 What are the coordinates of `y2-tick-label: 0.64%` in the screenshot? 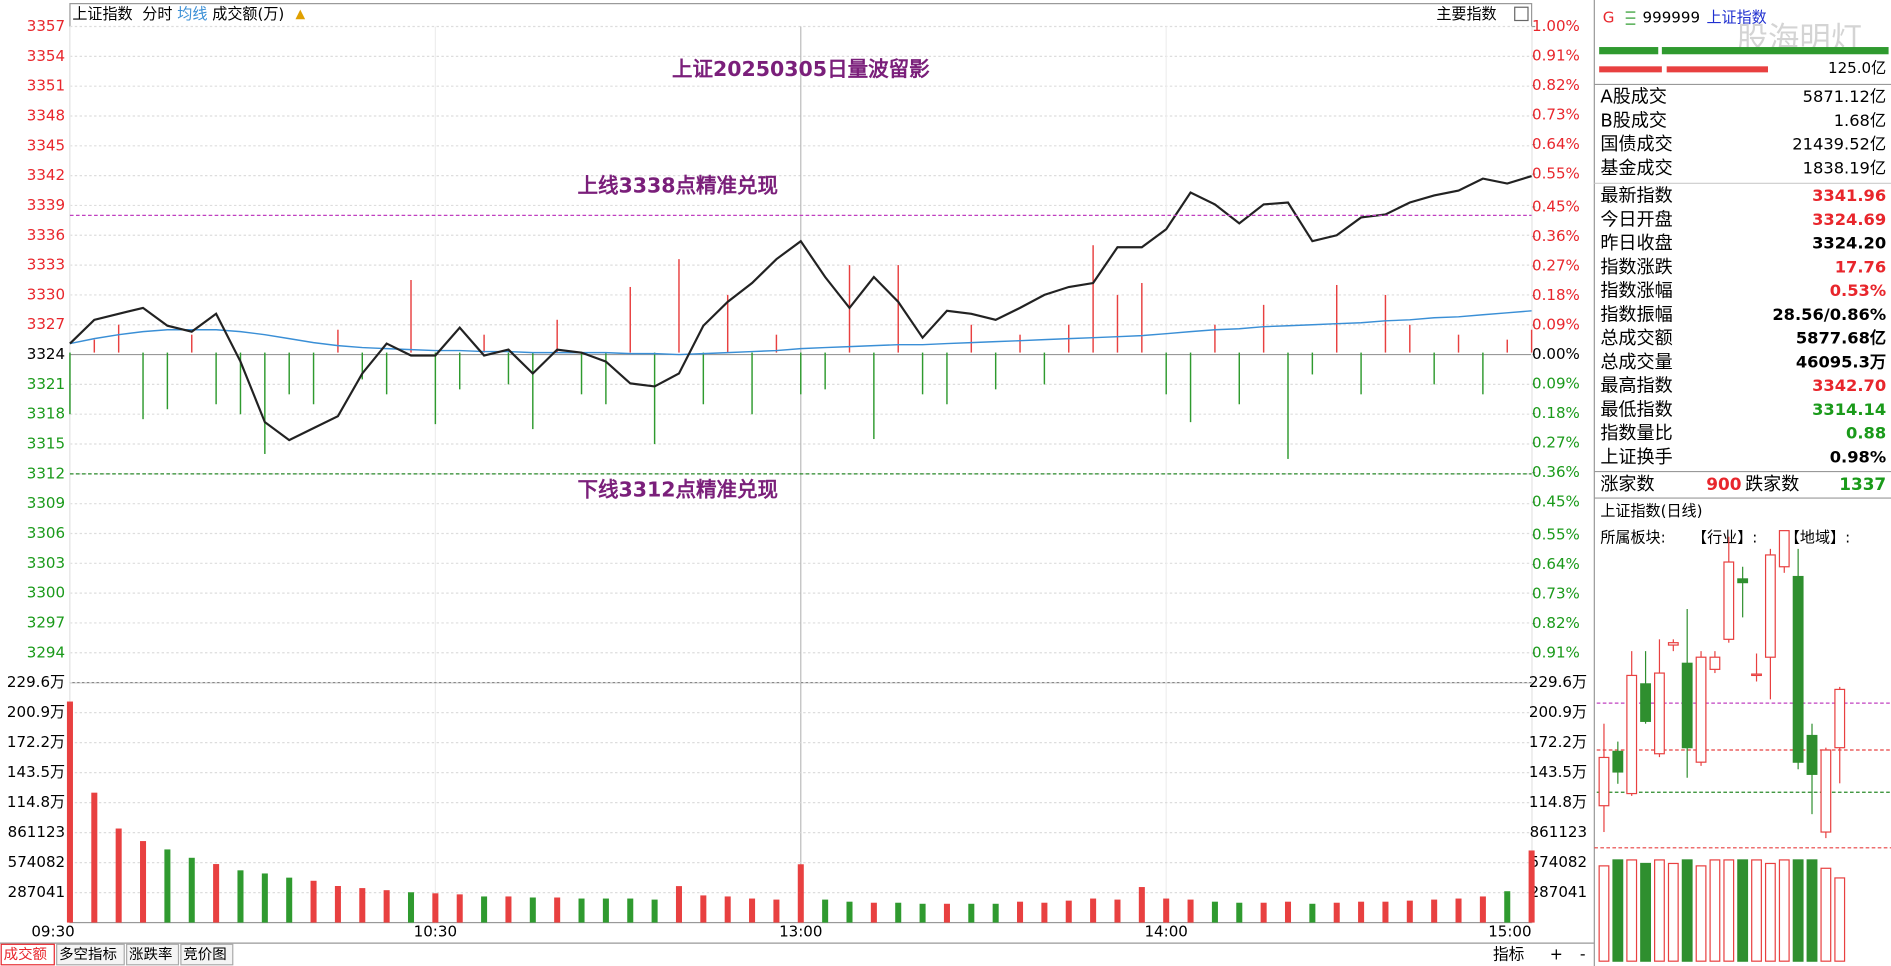 It's located at (1556, 144).